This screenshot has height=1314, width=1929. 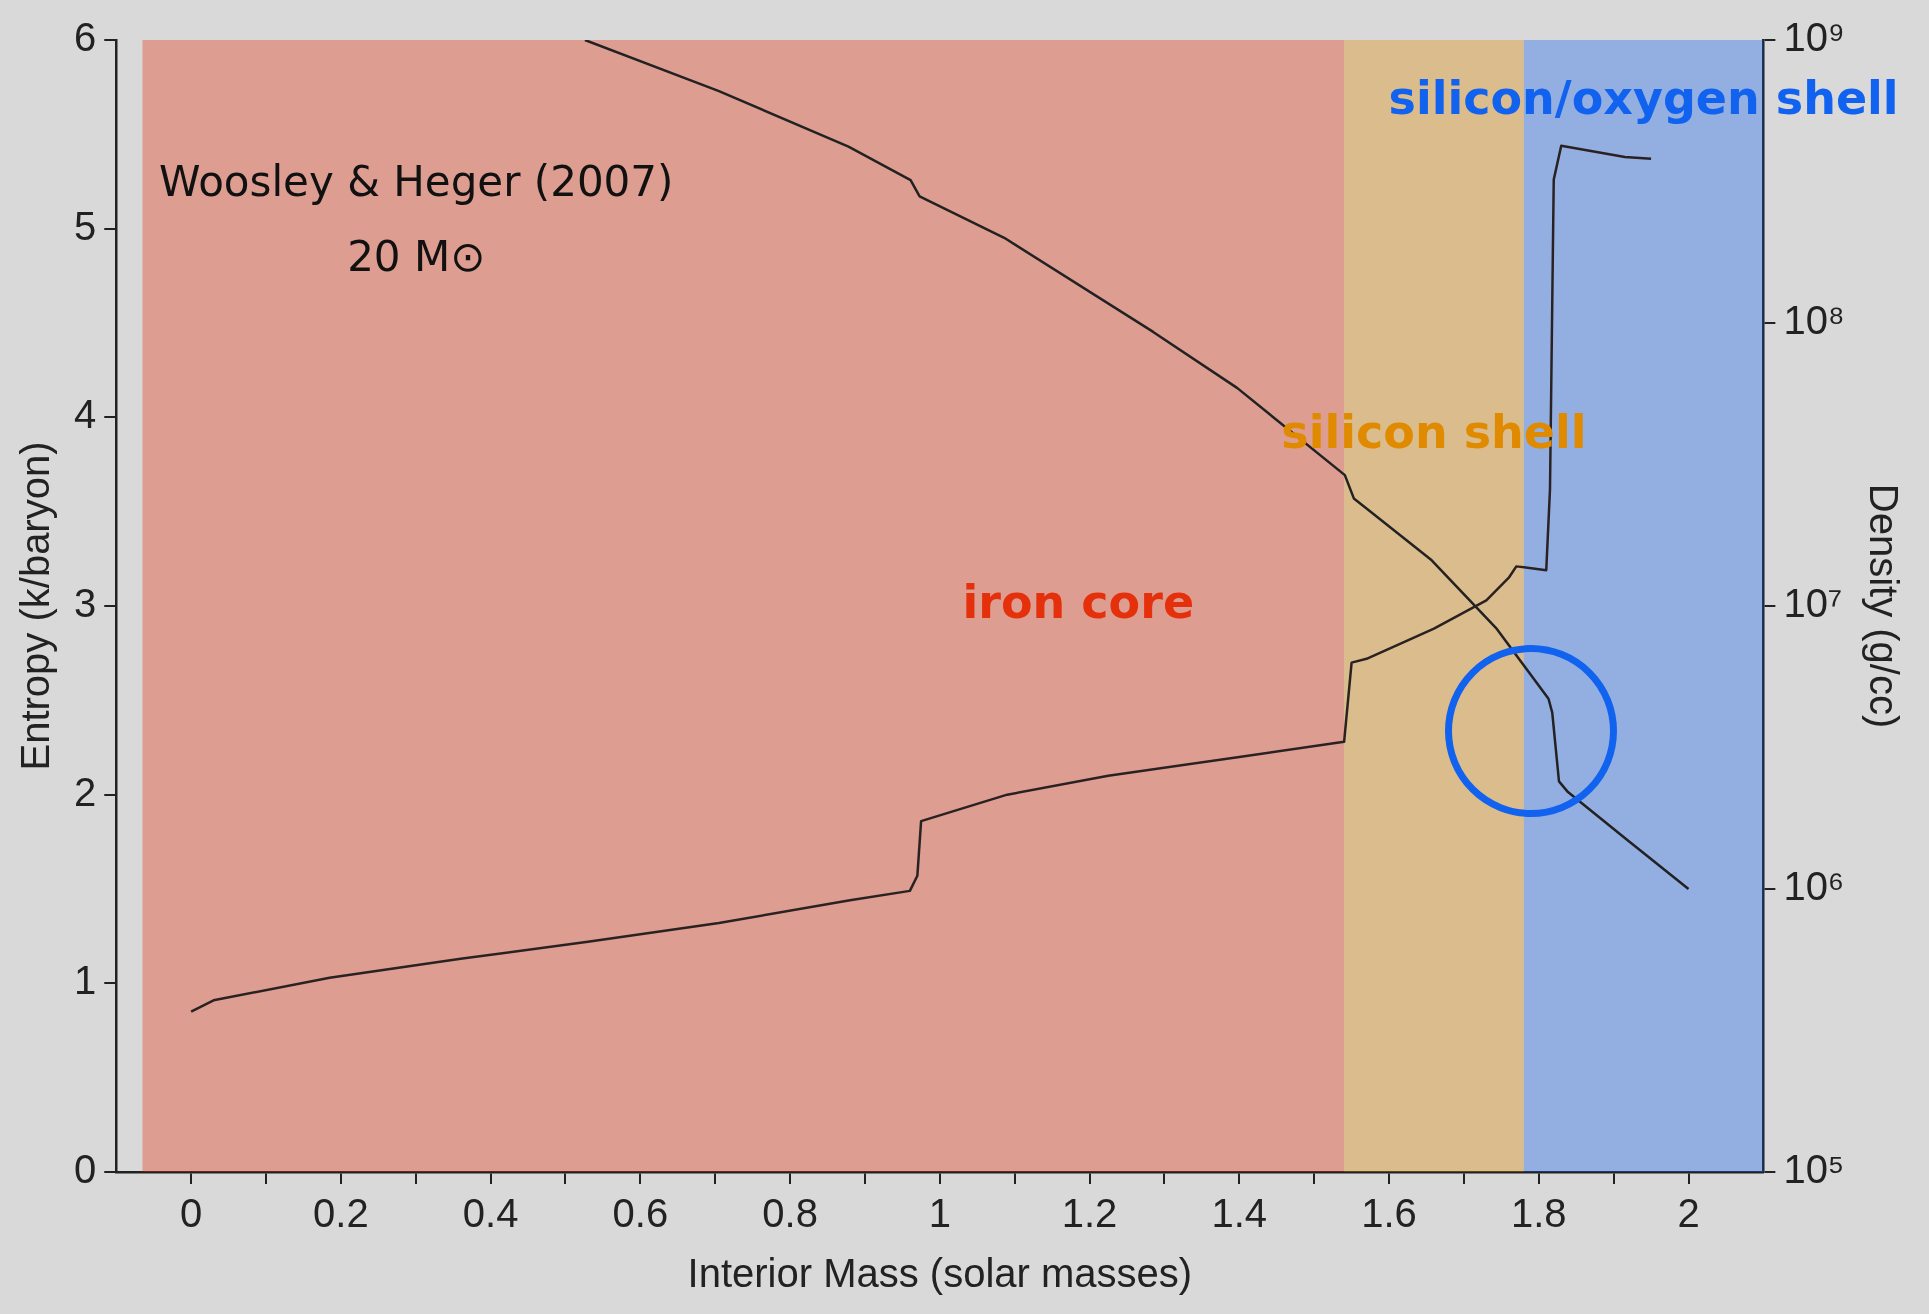 I want to click on x-tick-label: 1.6, so click(x=1389, y=1213).